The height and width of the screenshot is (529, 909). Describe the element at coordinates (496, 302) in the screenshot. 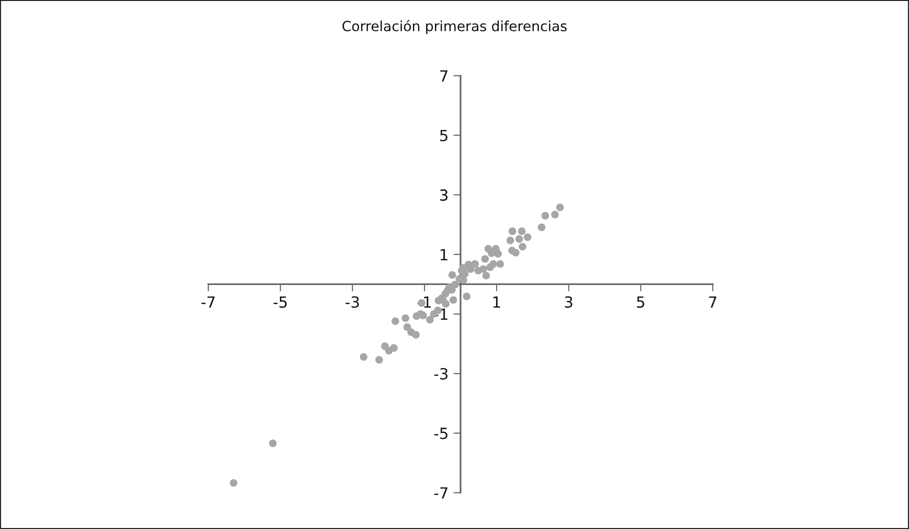

I see `x-tick-label: 1` at that location.